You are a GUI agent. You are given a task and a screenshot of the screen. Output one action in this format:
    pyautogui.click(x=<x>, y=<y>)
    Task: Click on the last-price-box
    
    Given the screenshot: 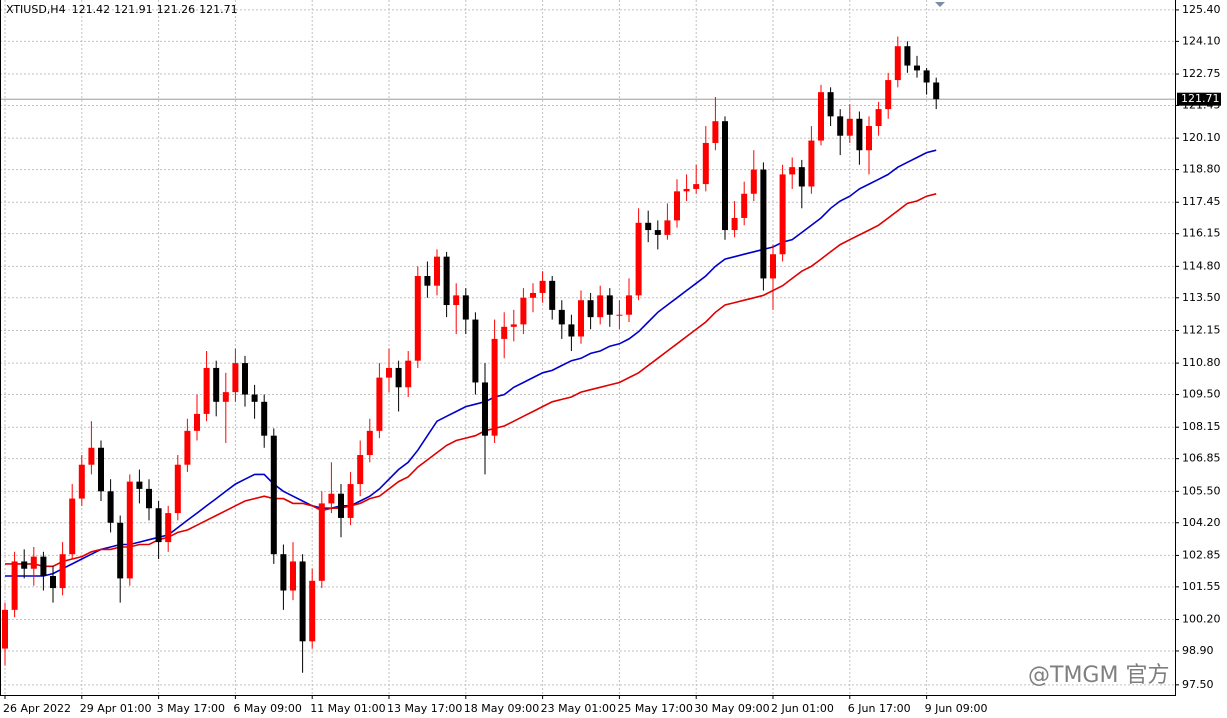 What is the action you would take?
    pyautogui.click(x=1199, y=99)
    